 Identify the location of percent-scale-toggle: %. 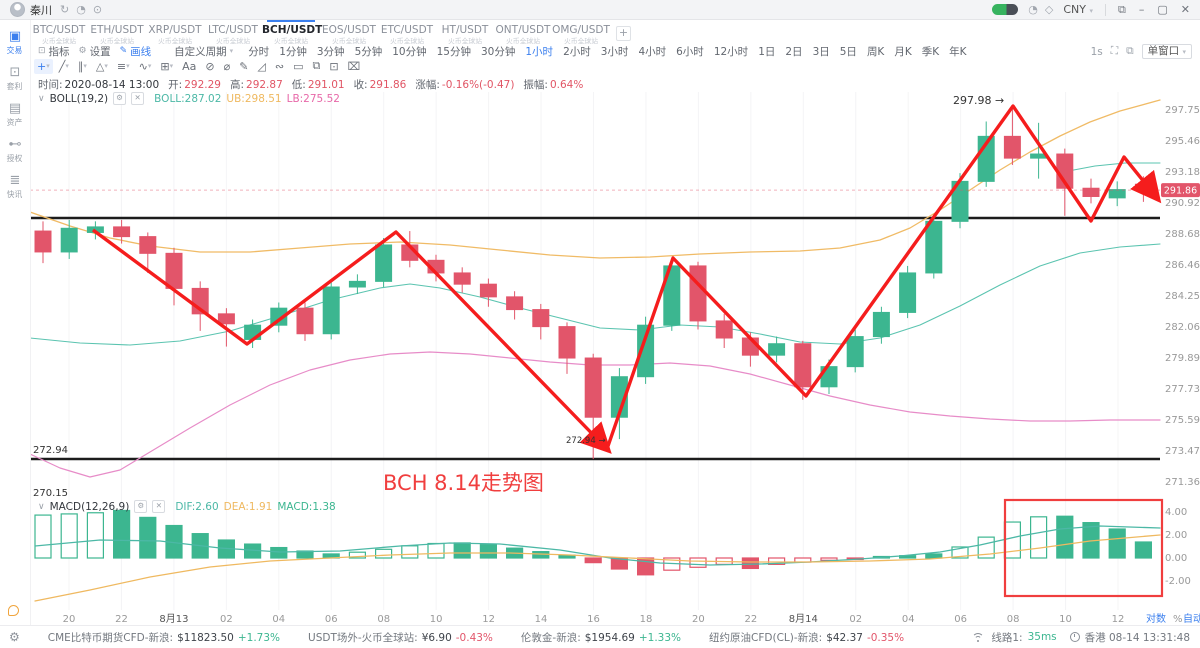
(1178, 619).